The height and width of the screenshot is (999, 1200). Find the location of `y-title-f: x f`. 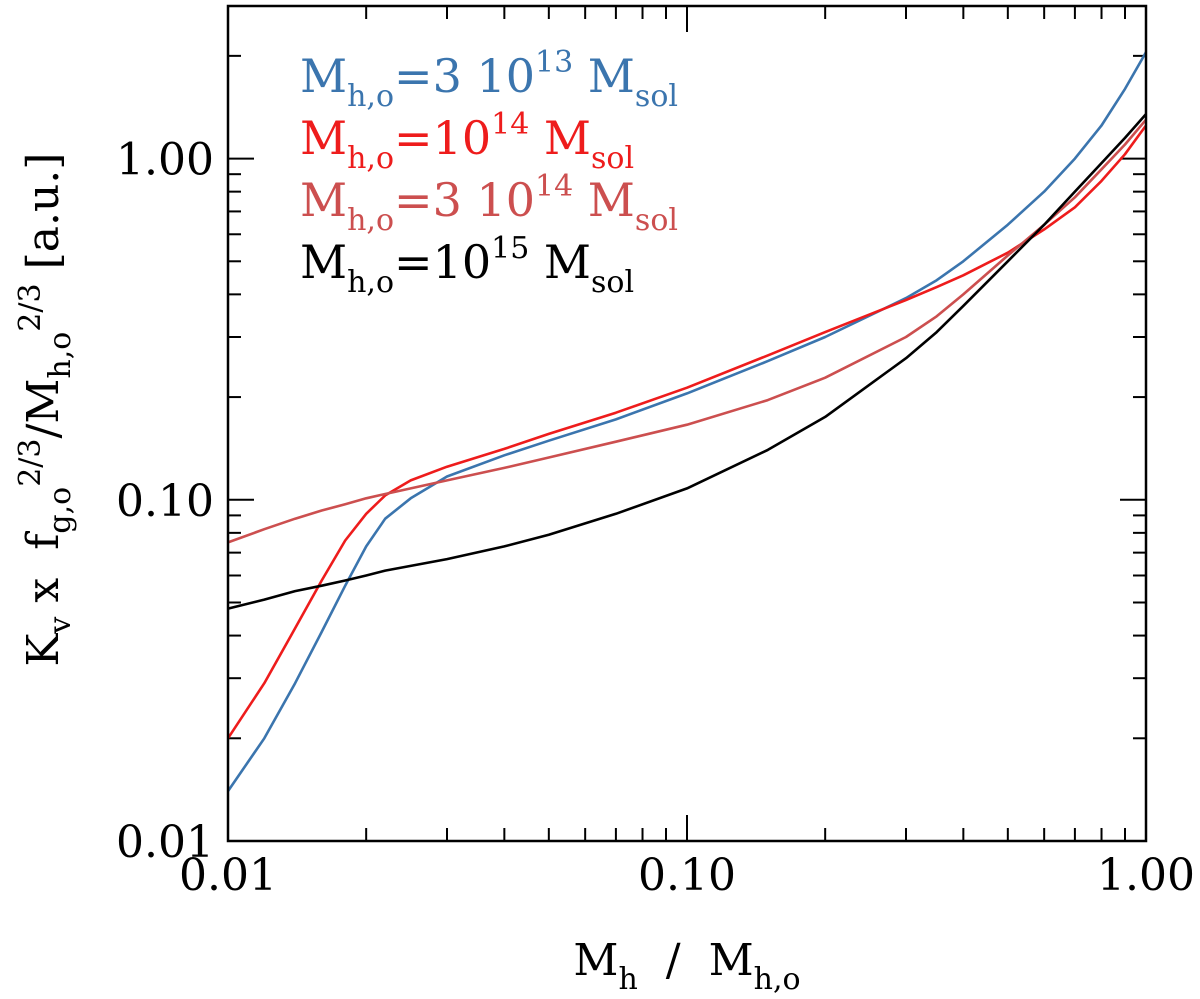

y-title-f: x f is located at coordinates (43, 574).